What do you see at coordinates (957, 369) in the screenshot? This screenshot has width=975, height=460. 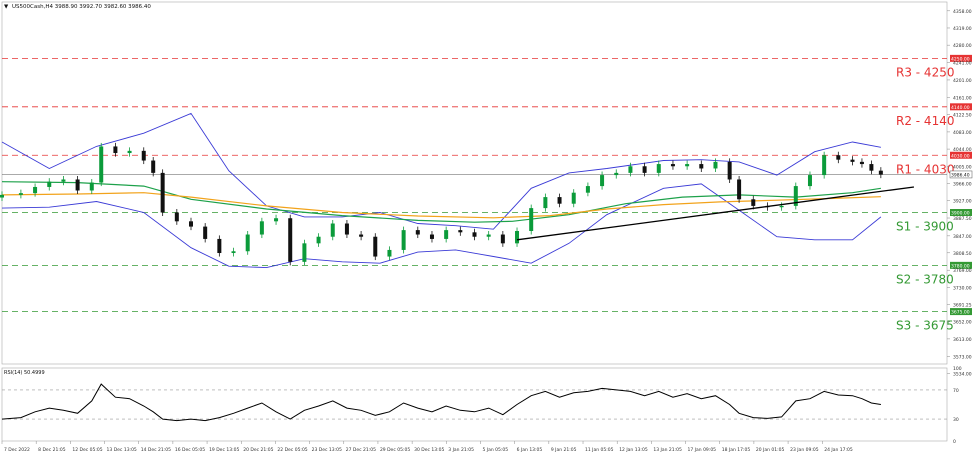 I see `rsi-axis-tick-label: 100` at bounding box center [957, 369].